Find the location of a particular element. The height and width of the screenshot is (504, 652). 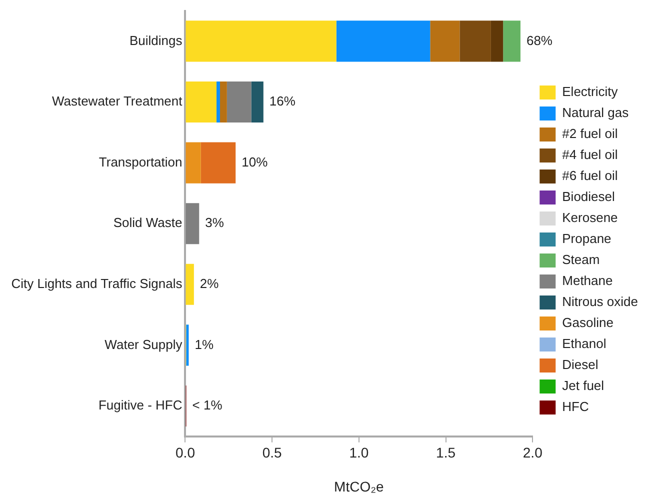

annotation: 10% is located at coordinates (255, 162).